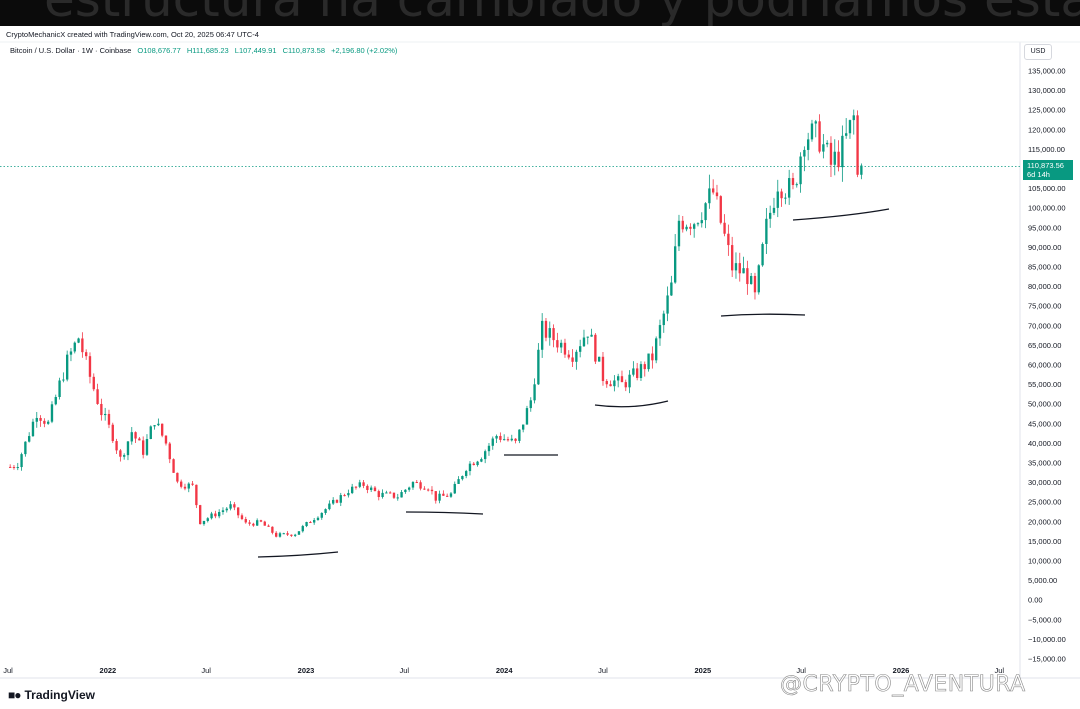  Describe the element at coordinates (51, 695) in the screenshot. I see `tradingview-logo: ■● TradingView` at that location.